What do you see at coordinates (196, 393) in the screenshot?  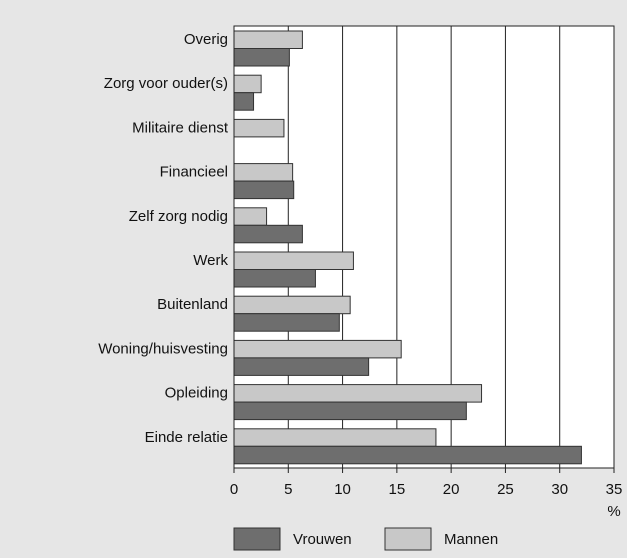 I see `y-tick-label: Opleiding` at bounding box center [196, 393].